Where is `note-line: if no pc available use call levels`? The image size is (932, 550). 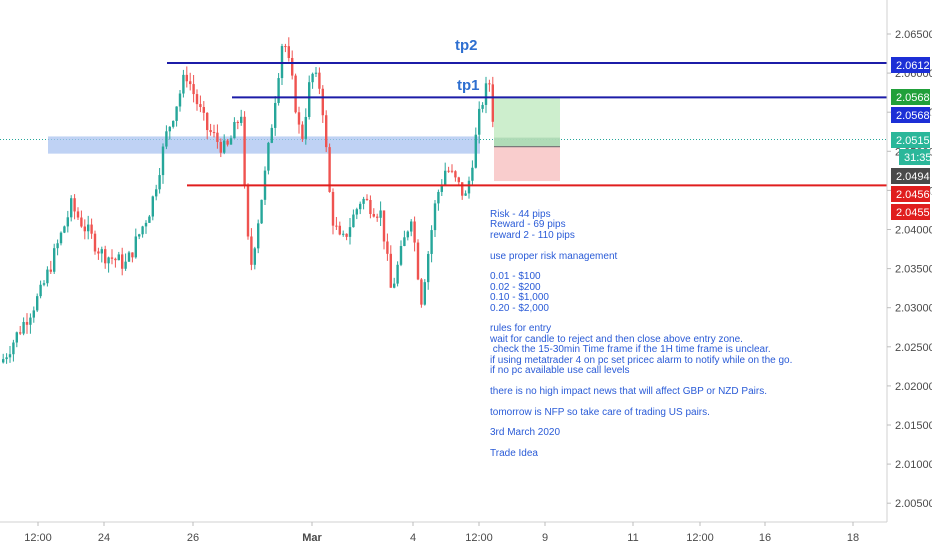 note-line: if no pc available use call levels is located at coordinates (685, 371).